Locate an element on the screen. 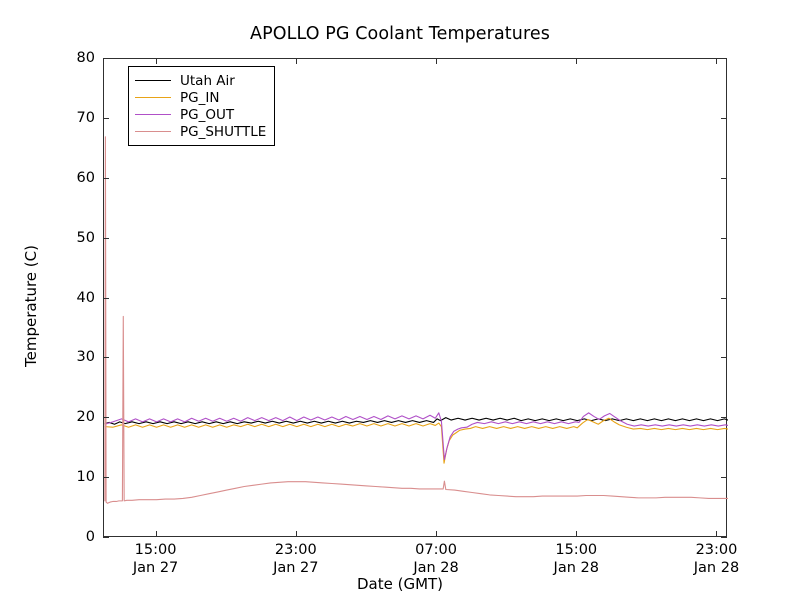  y-tick-label: 20 is located at coordinates (85, 417).